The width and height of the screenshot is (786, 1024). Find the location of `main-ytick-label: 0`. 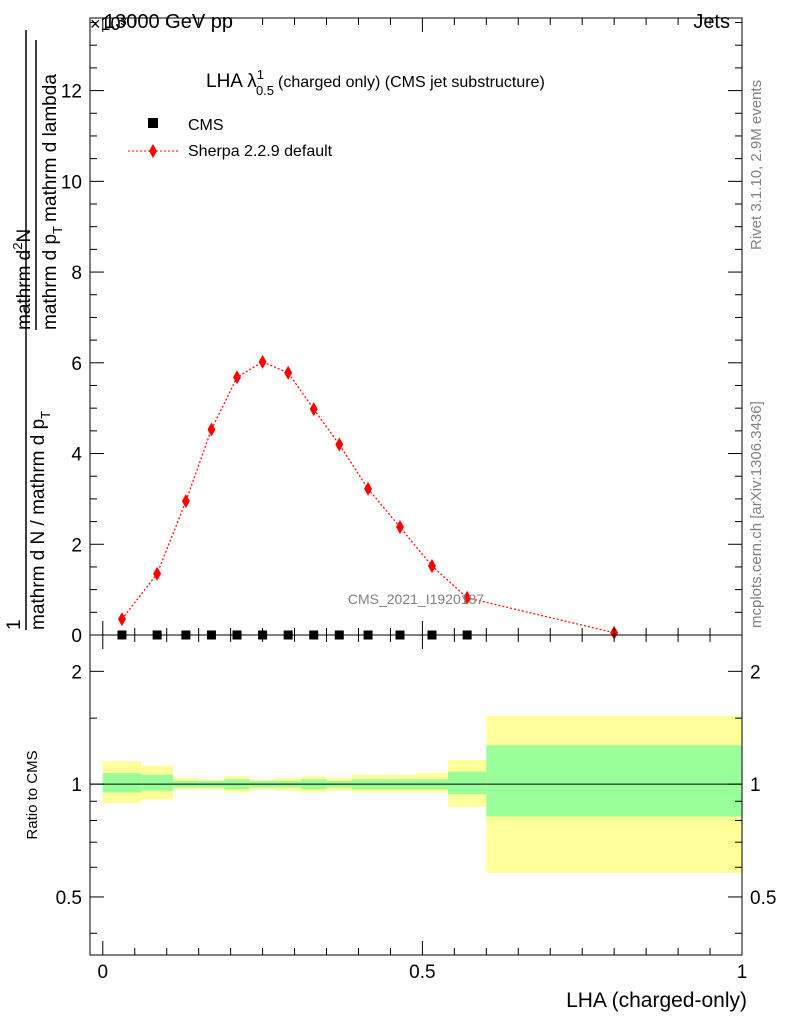

main-ytick-label: 0 is located at coordinates (76, 636).